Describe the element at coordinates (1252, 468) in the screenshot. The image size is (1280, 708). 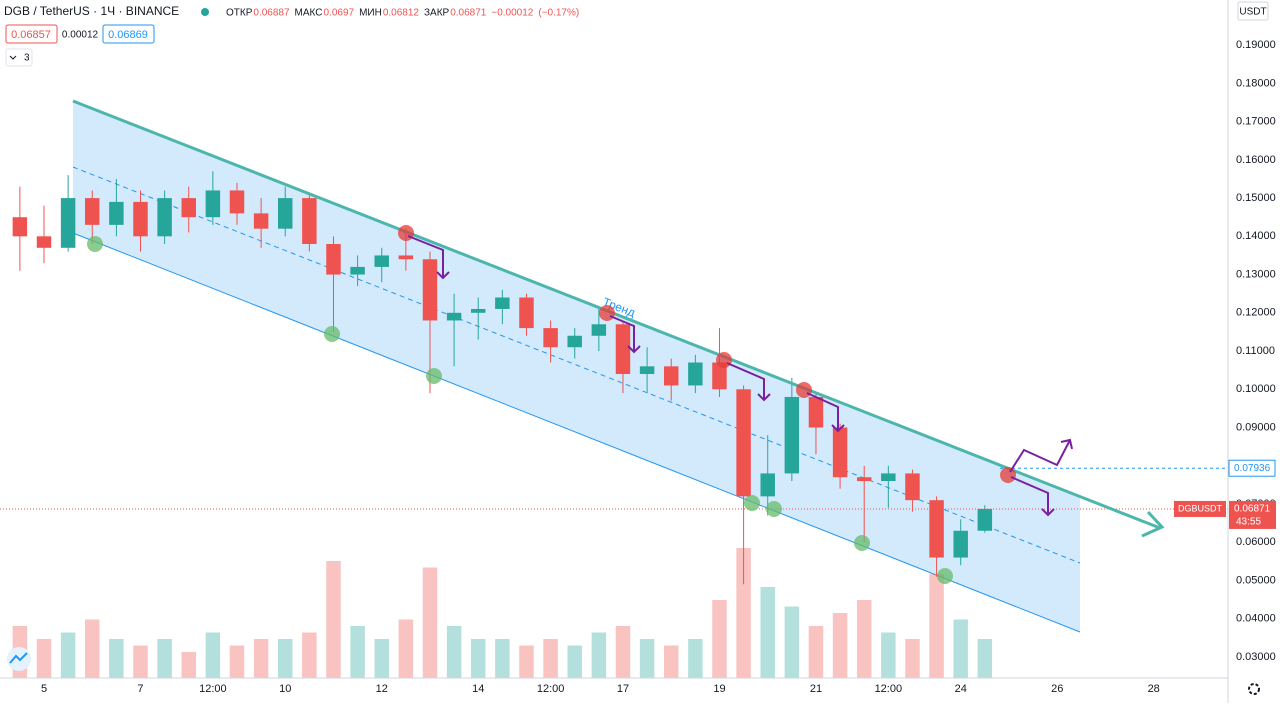
I see `level-label: 0.07936` at that location.